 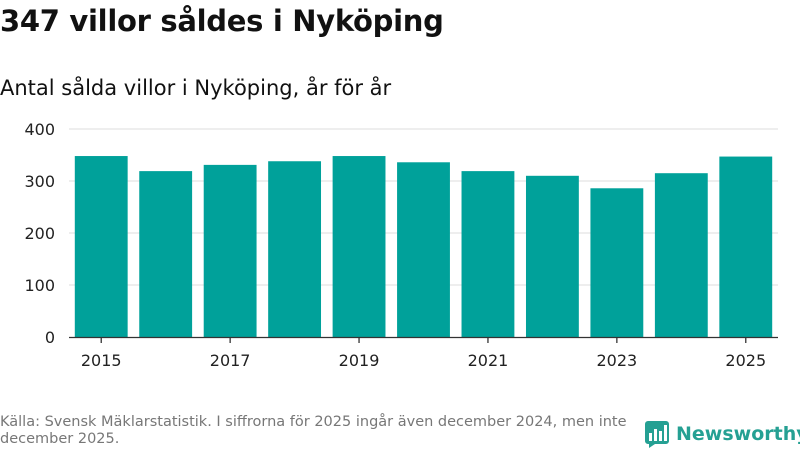 I want to click on bar-2016, so click(x=166, y=254).